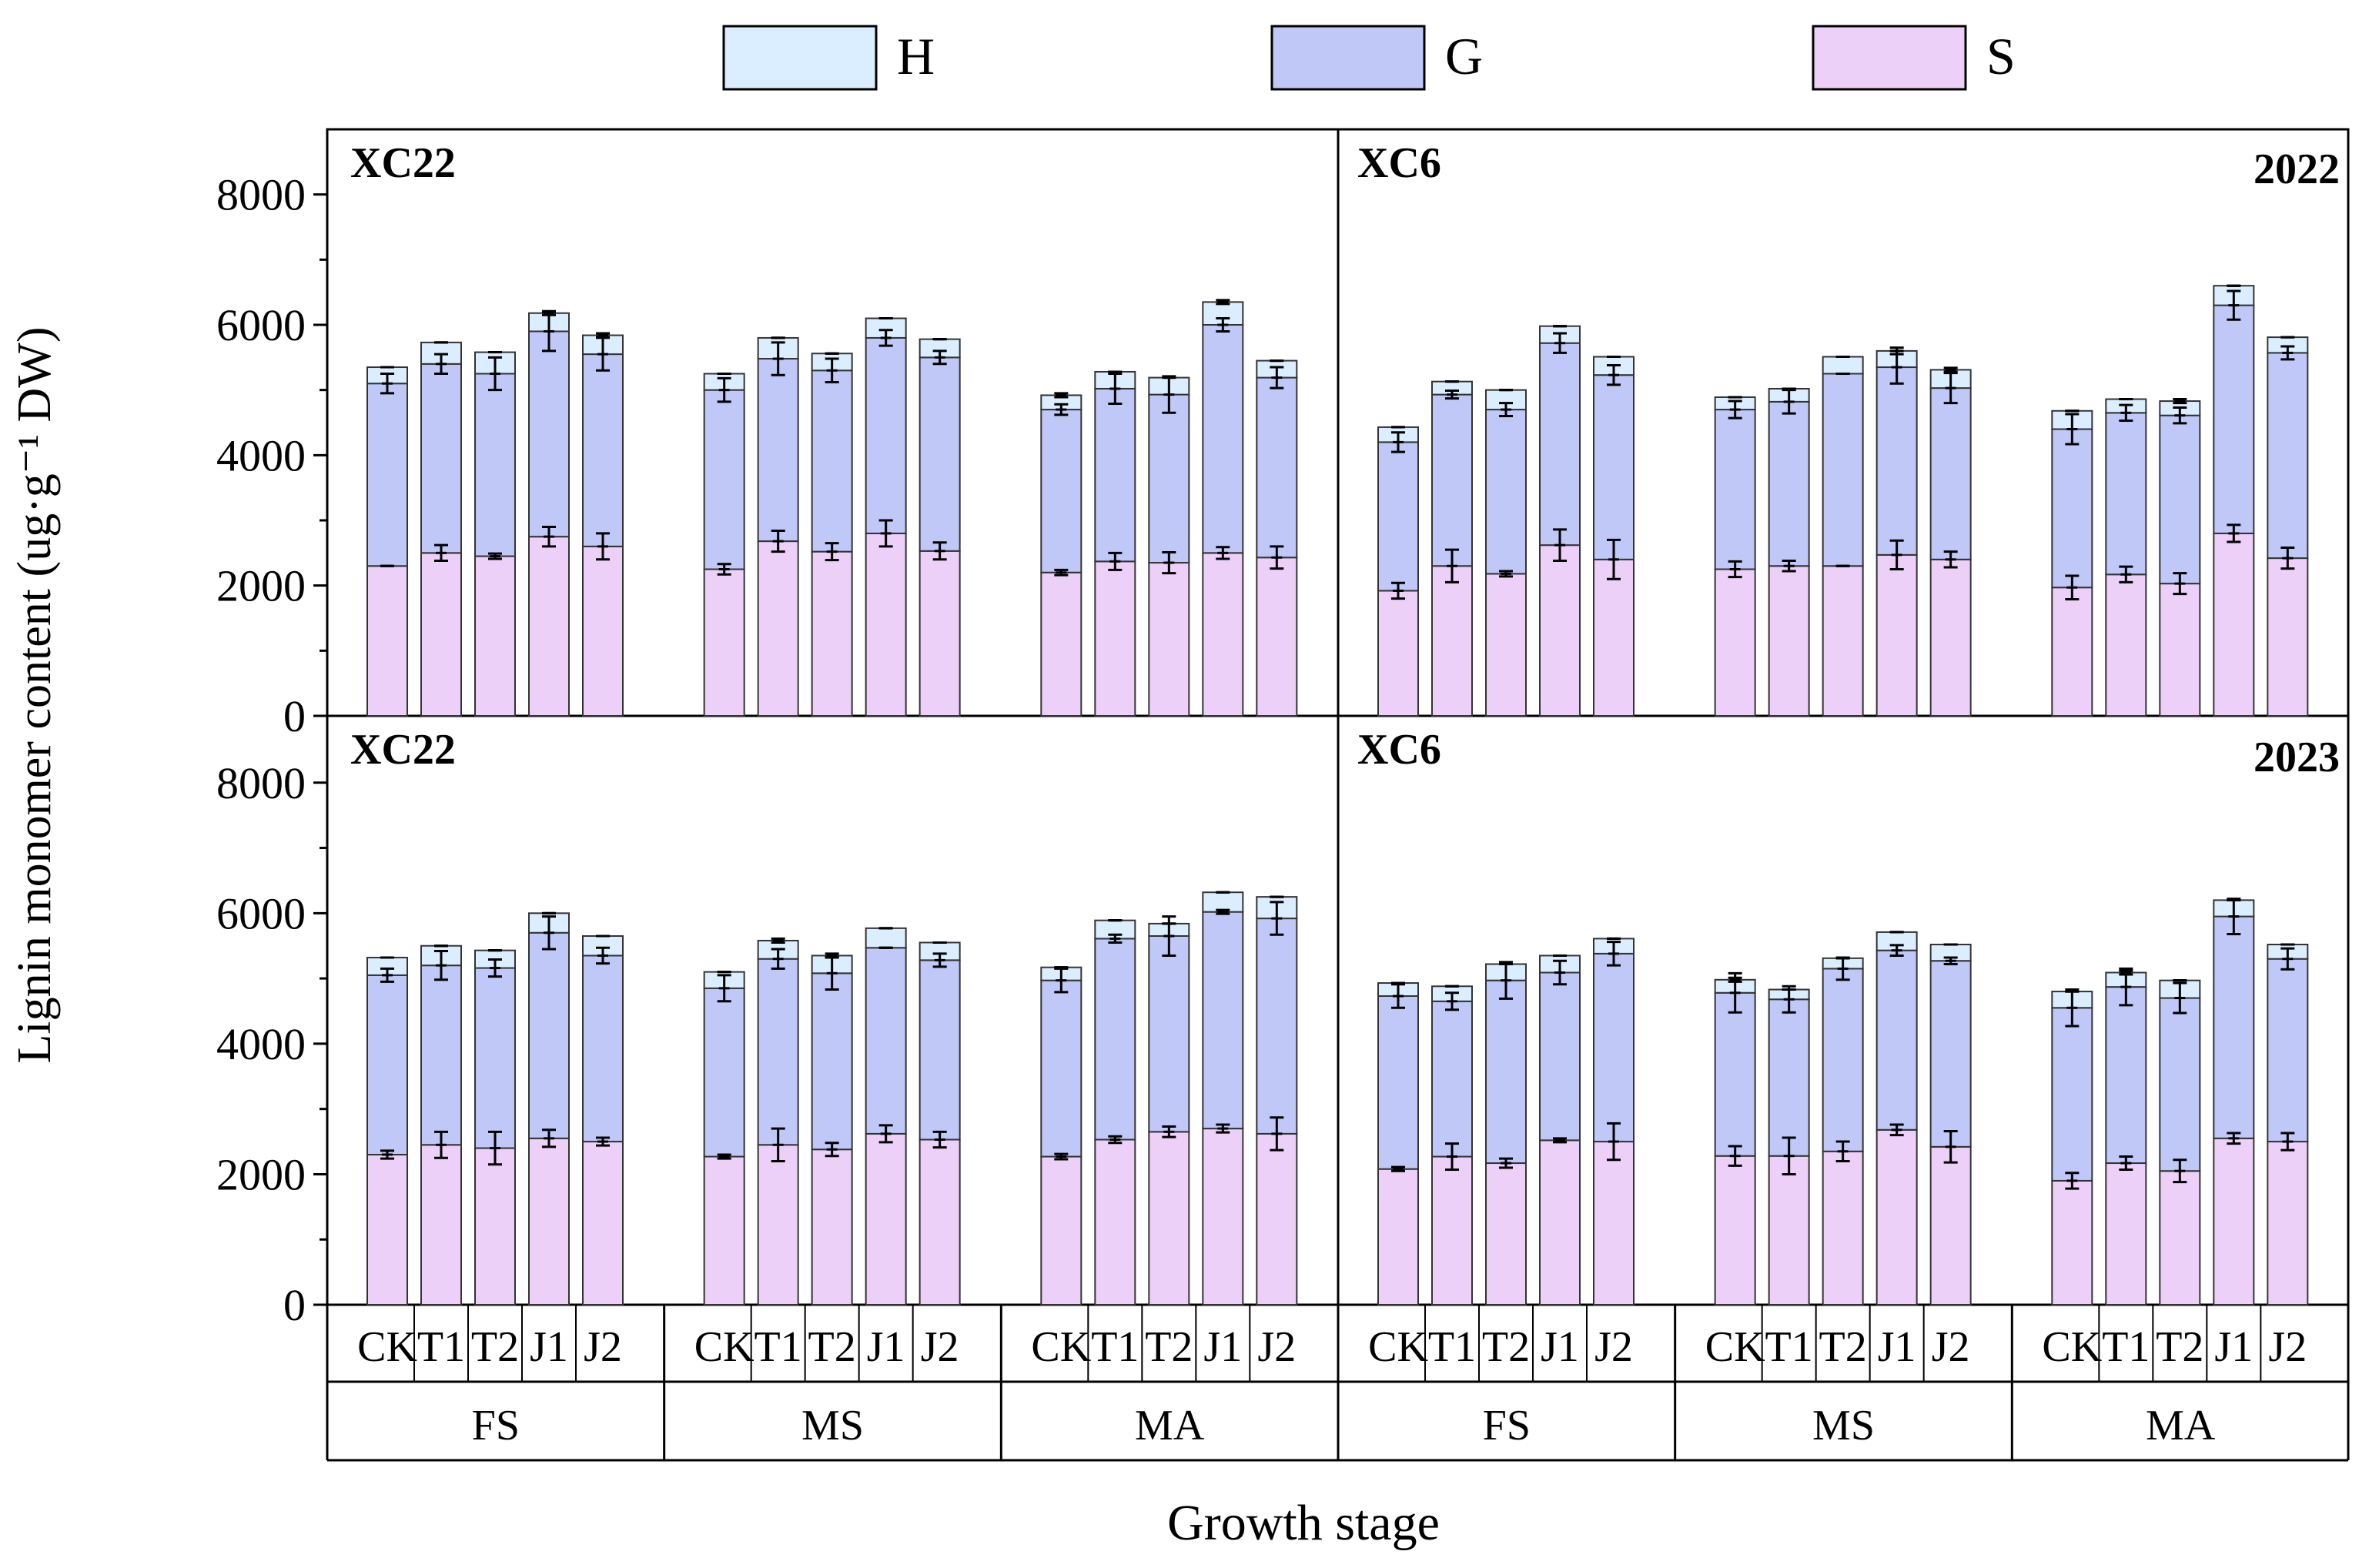 Image resolution: width=2369 pixels, height=1568 pixels. What do you see at coordinates (261, 455) in the screenshot?
I see `y-tick-label: 4000` at bounding box center [261, 455].